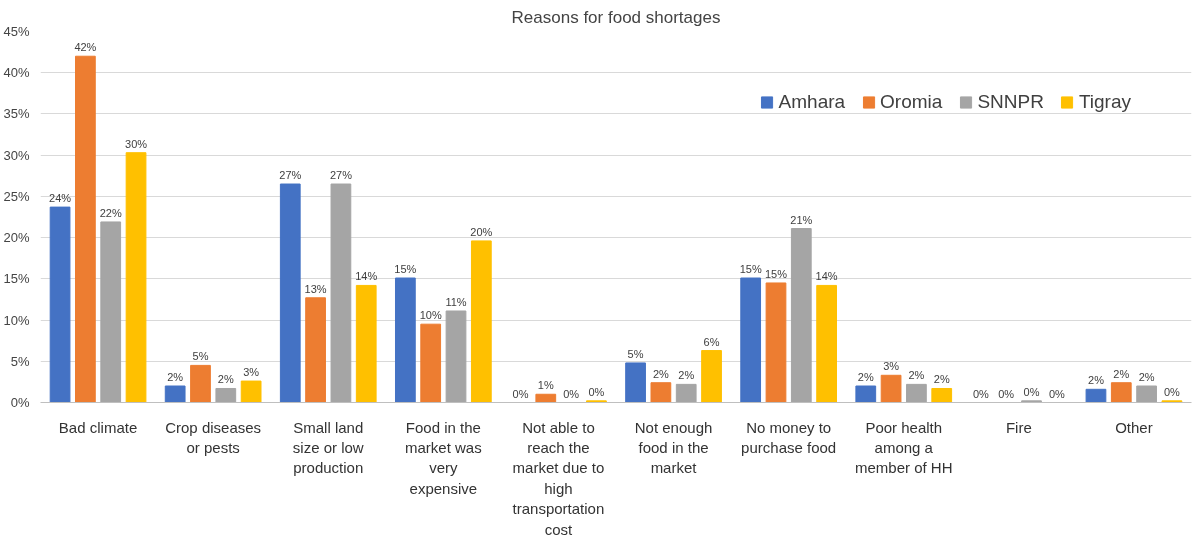 The height and width of the screenshot is (544, 1199). Describe the element at coordinates (16, 196) in the screenshot. I see `y-tick-label: 25%` at that location.